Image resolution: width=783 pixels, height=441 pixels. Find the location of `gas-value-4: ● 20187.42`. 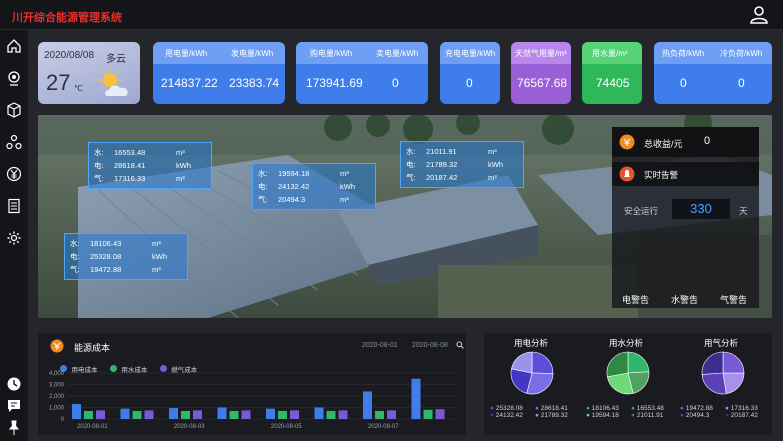

gas-value-4: ● 20187.42 is located at coordinates (741, 415).